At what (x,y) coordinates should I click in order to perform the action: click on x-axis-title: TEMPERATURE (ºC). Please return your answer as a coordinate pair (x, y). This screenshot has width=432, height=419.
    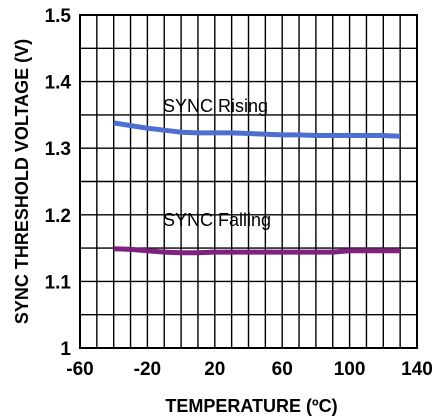
    Looking at the image, I should click on (251, 406).